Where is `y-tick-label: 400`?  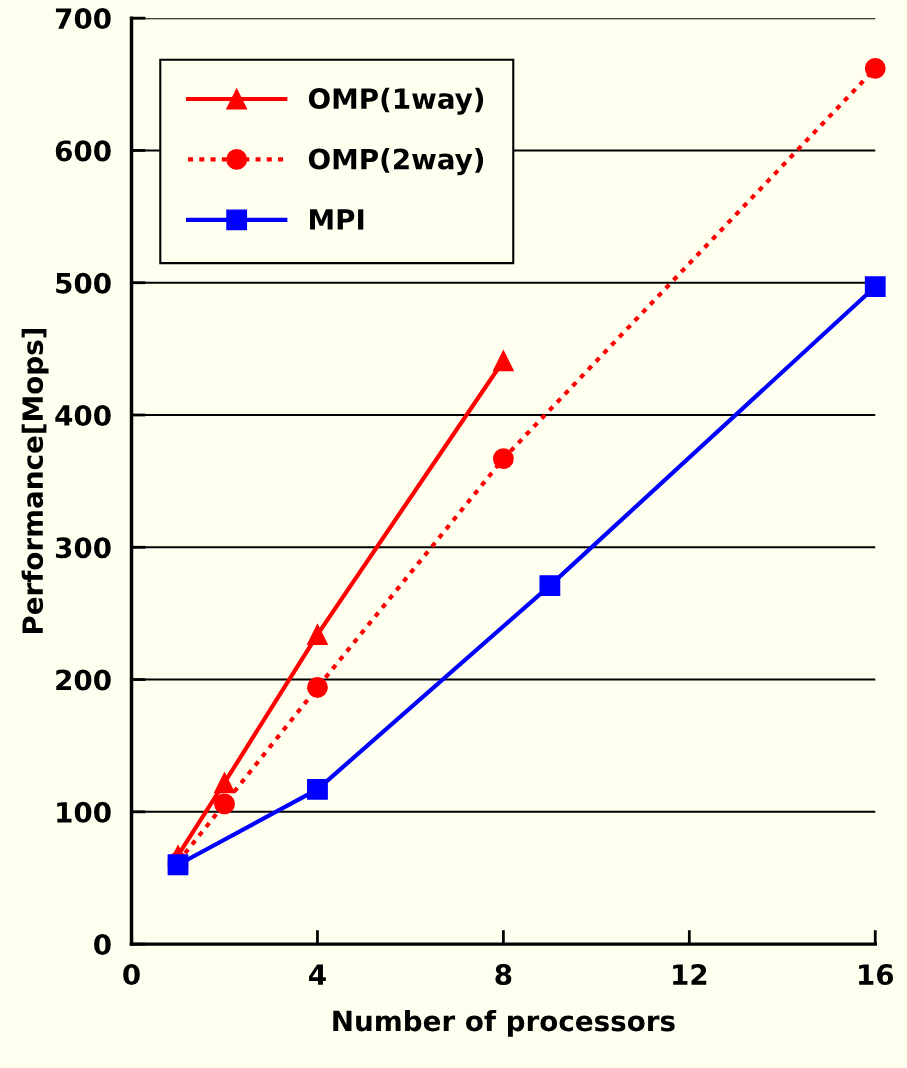 y-tick-label: 400 is located at coordinates (83, 415).